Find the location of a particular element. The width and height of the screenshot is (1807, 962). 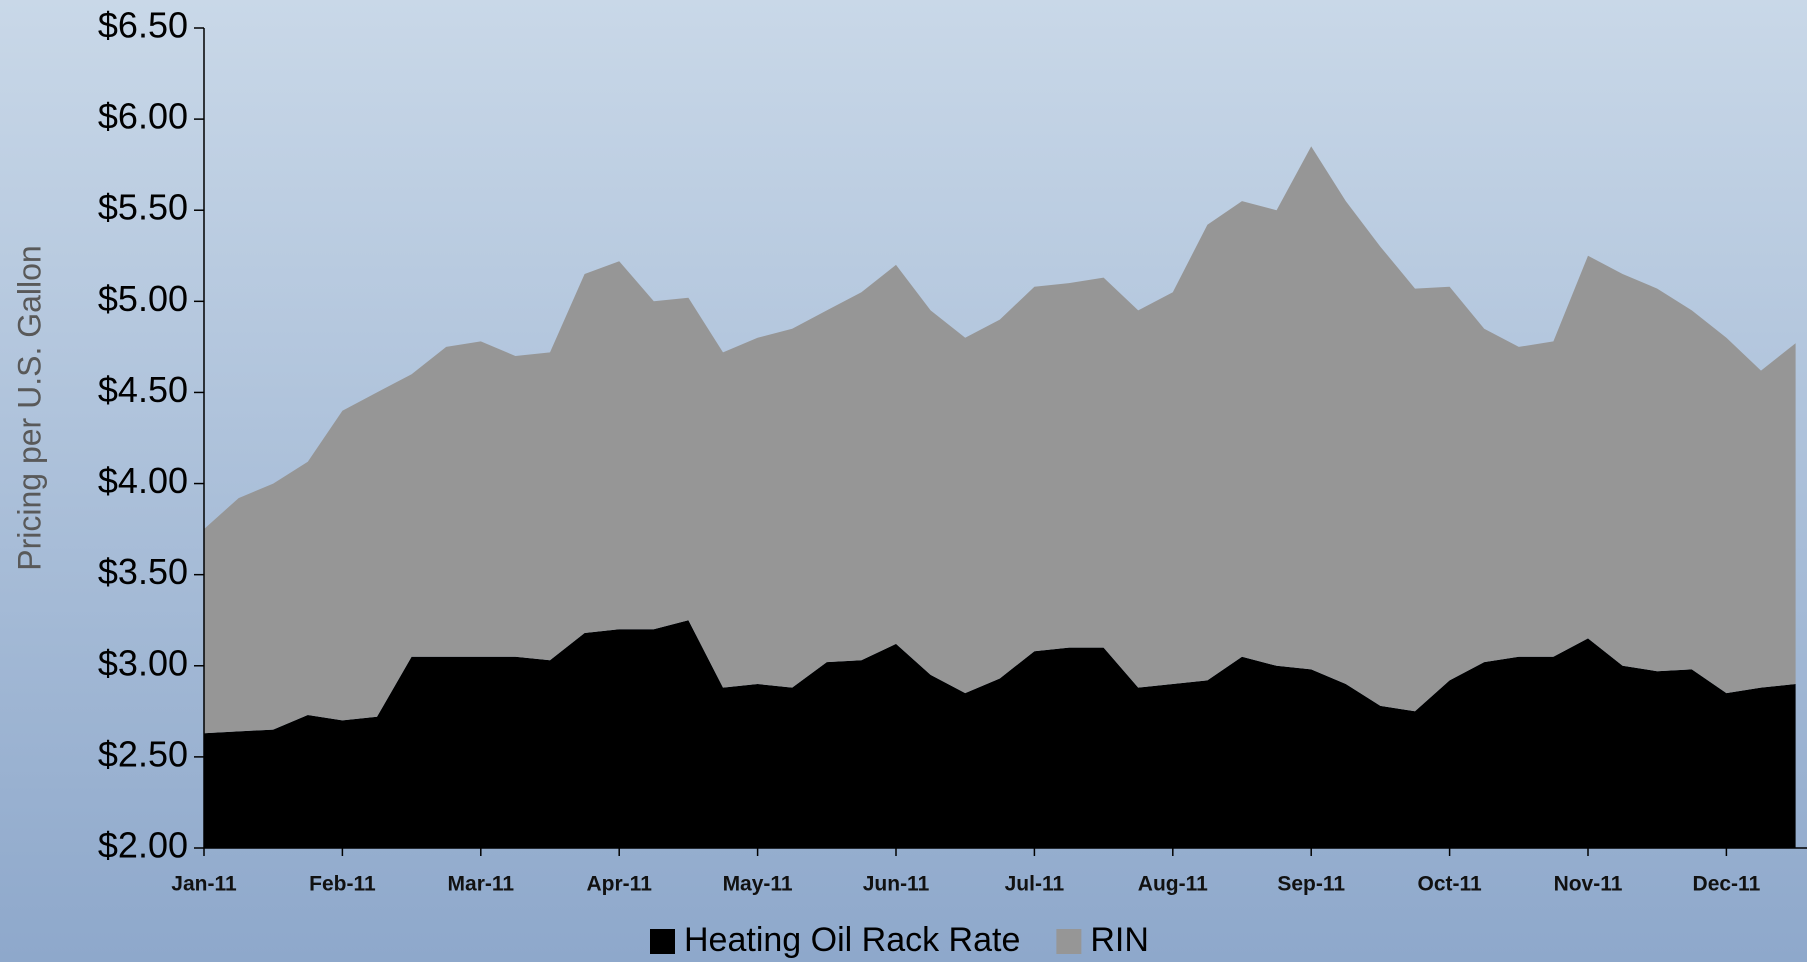

x-tick-label: Sep-11 is located at coordinates (1311, 884).